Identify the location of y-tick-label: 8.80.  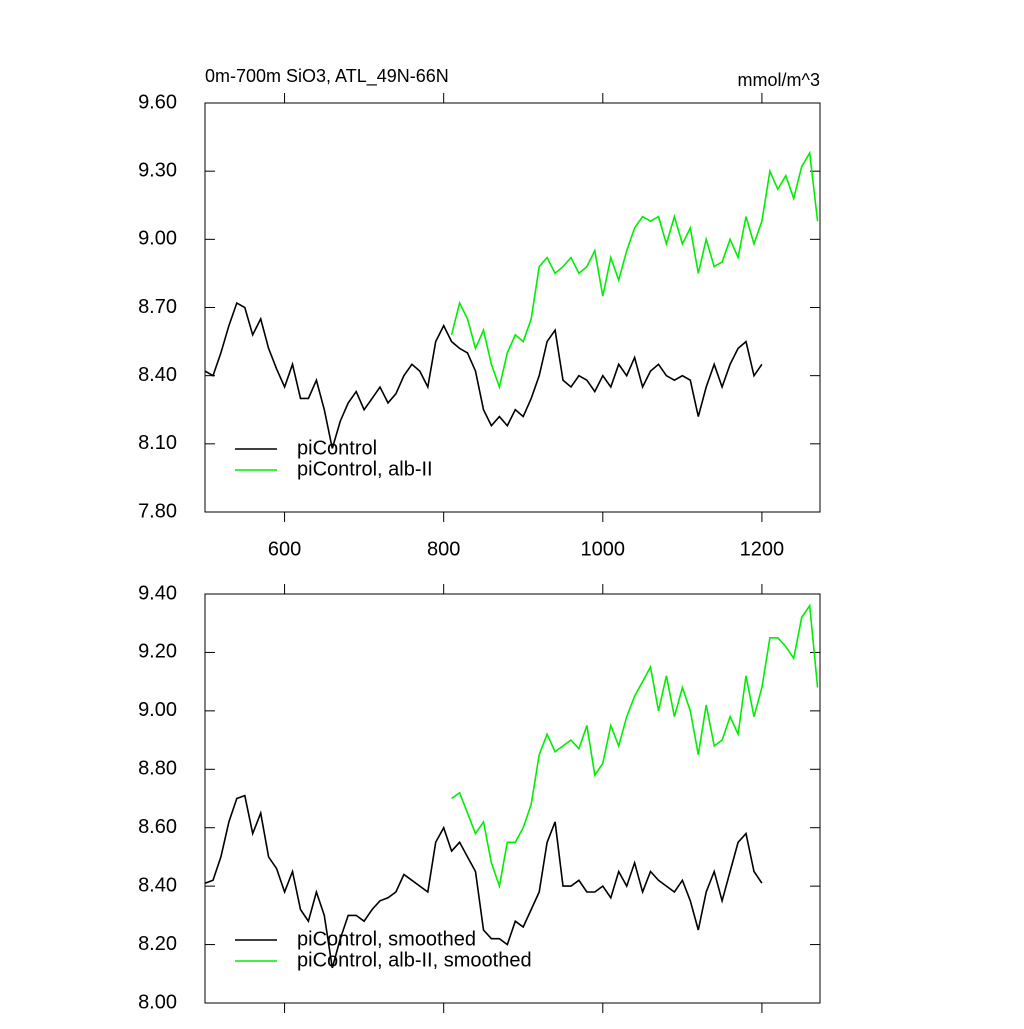
(157, 769).